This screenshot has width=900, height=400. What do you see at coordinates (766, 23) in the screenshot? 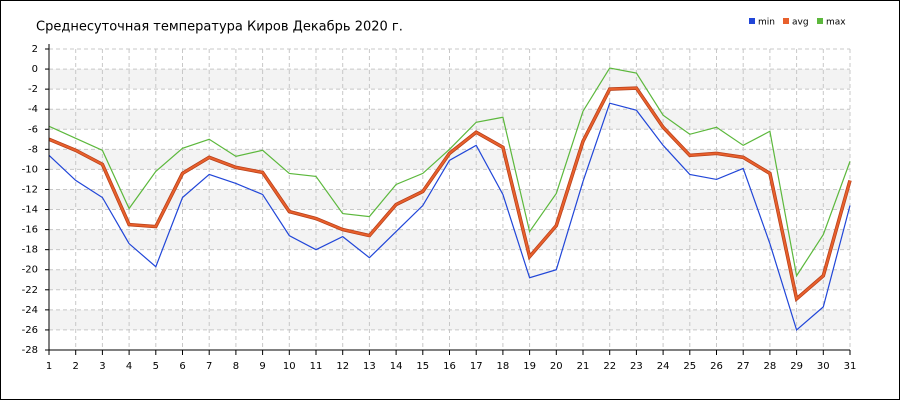
I see `legend-label: min` at bounding box center [766, 23].